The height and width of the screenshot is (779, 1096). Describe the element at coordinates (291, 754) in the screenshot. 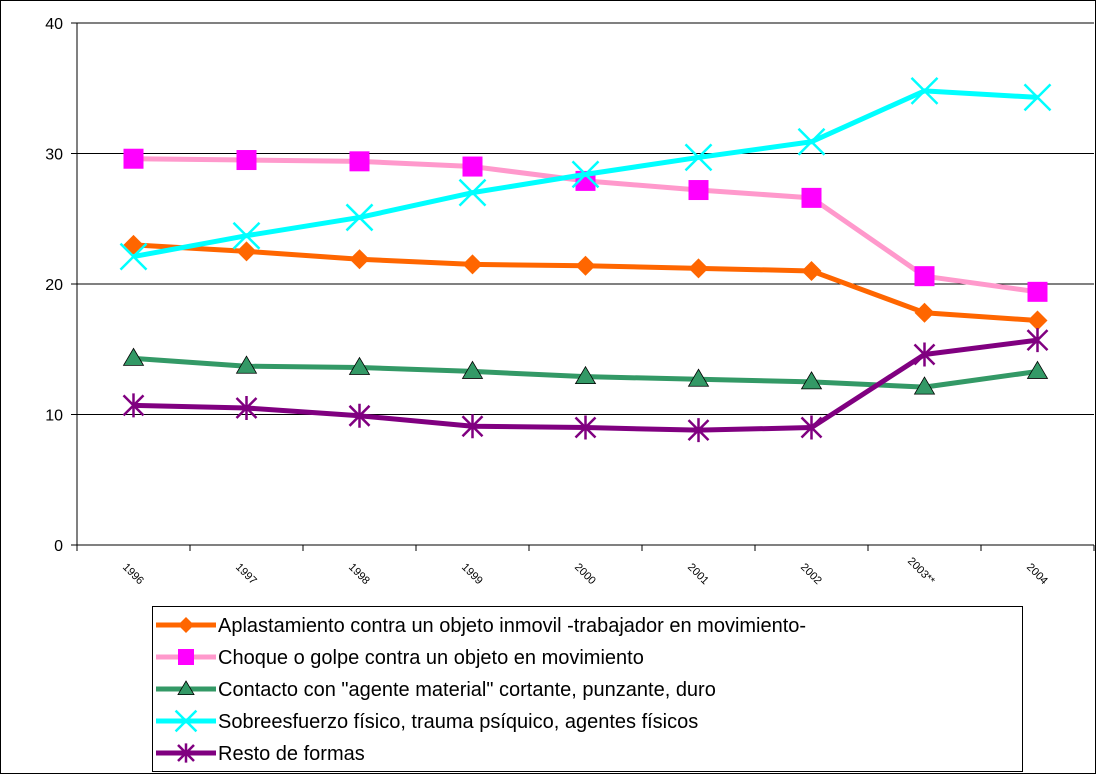

I see `legend-label: Resto de formas` at that location.